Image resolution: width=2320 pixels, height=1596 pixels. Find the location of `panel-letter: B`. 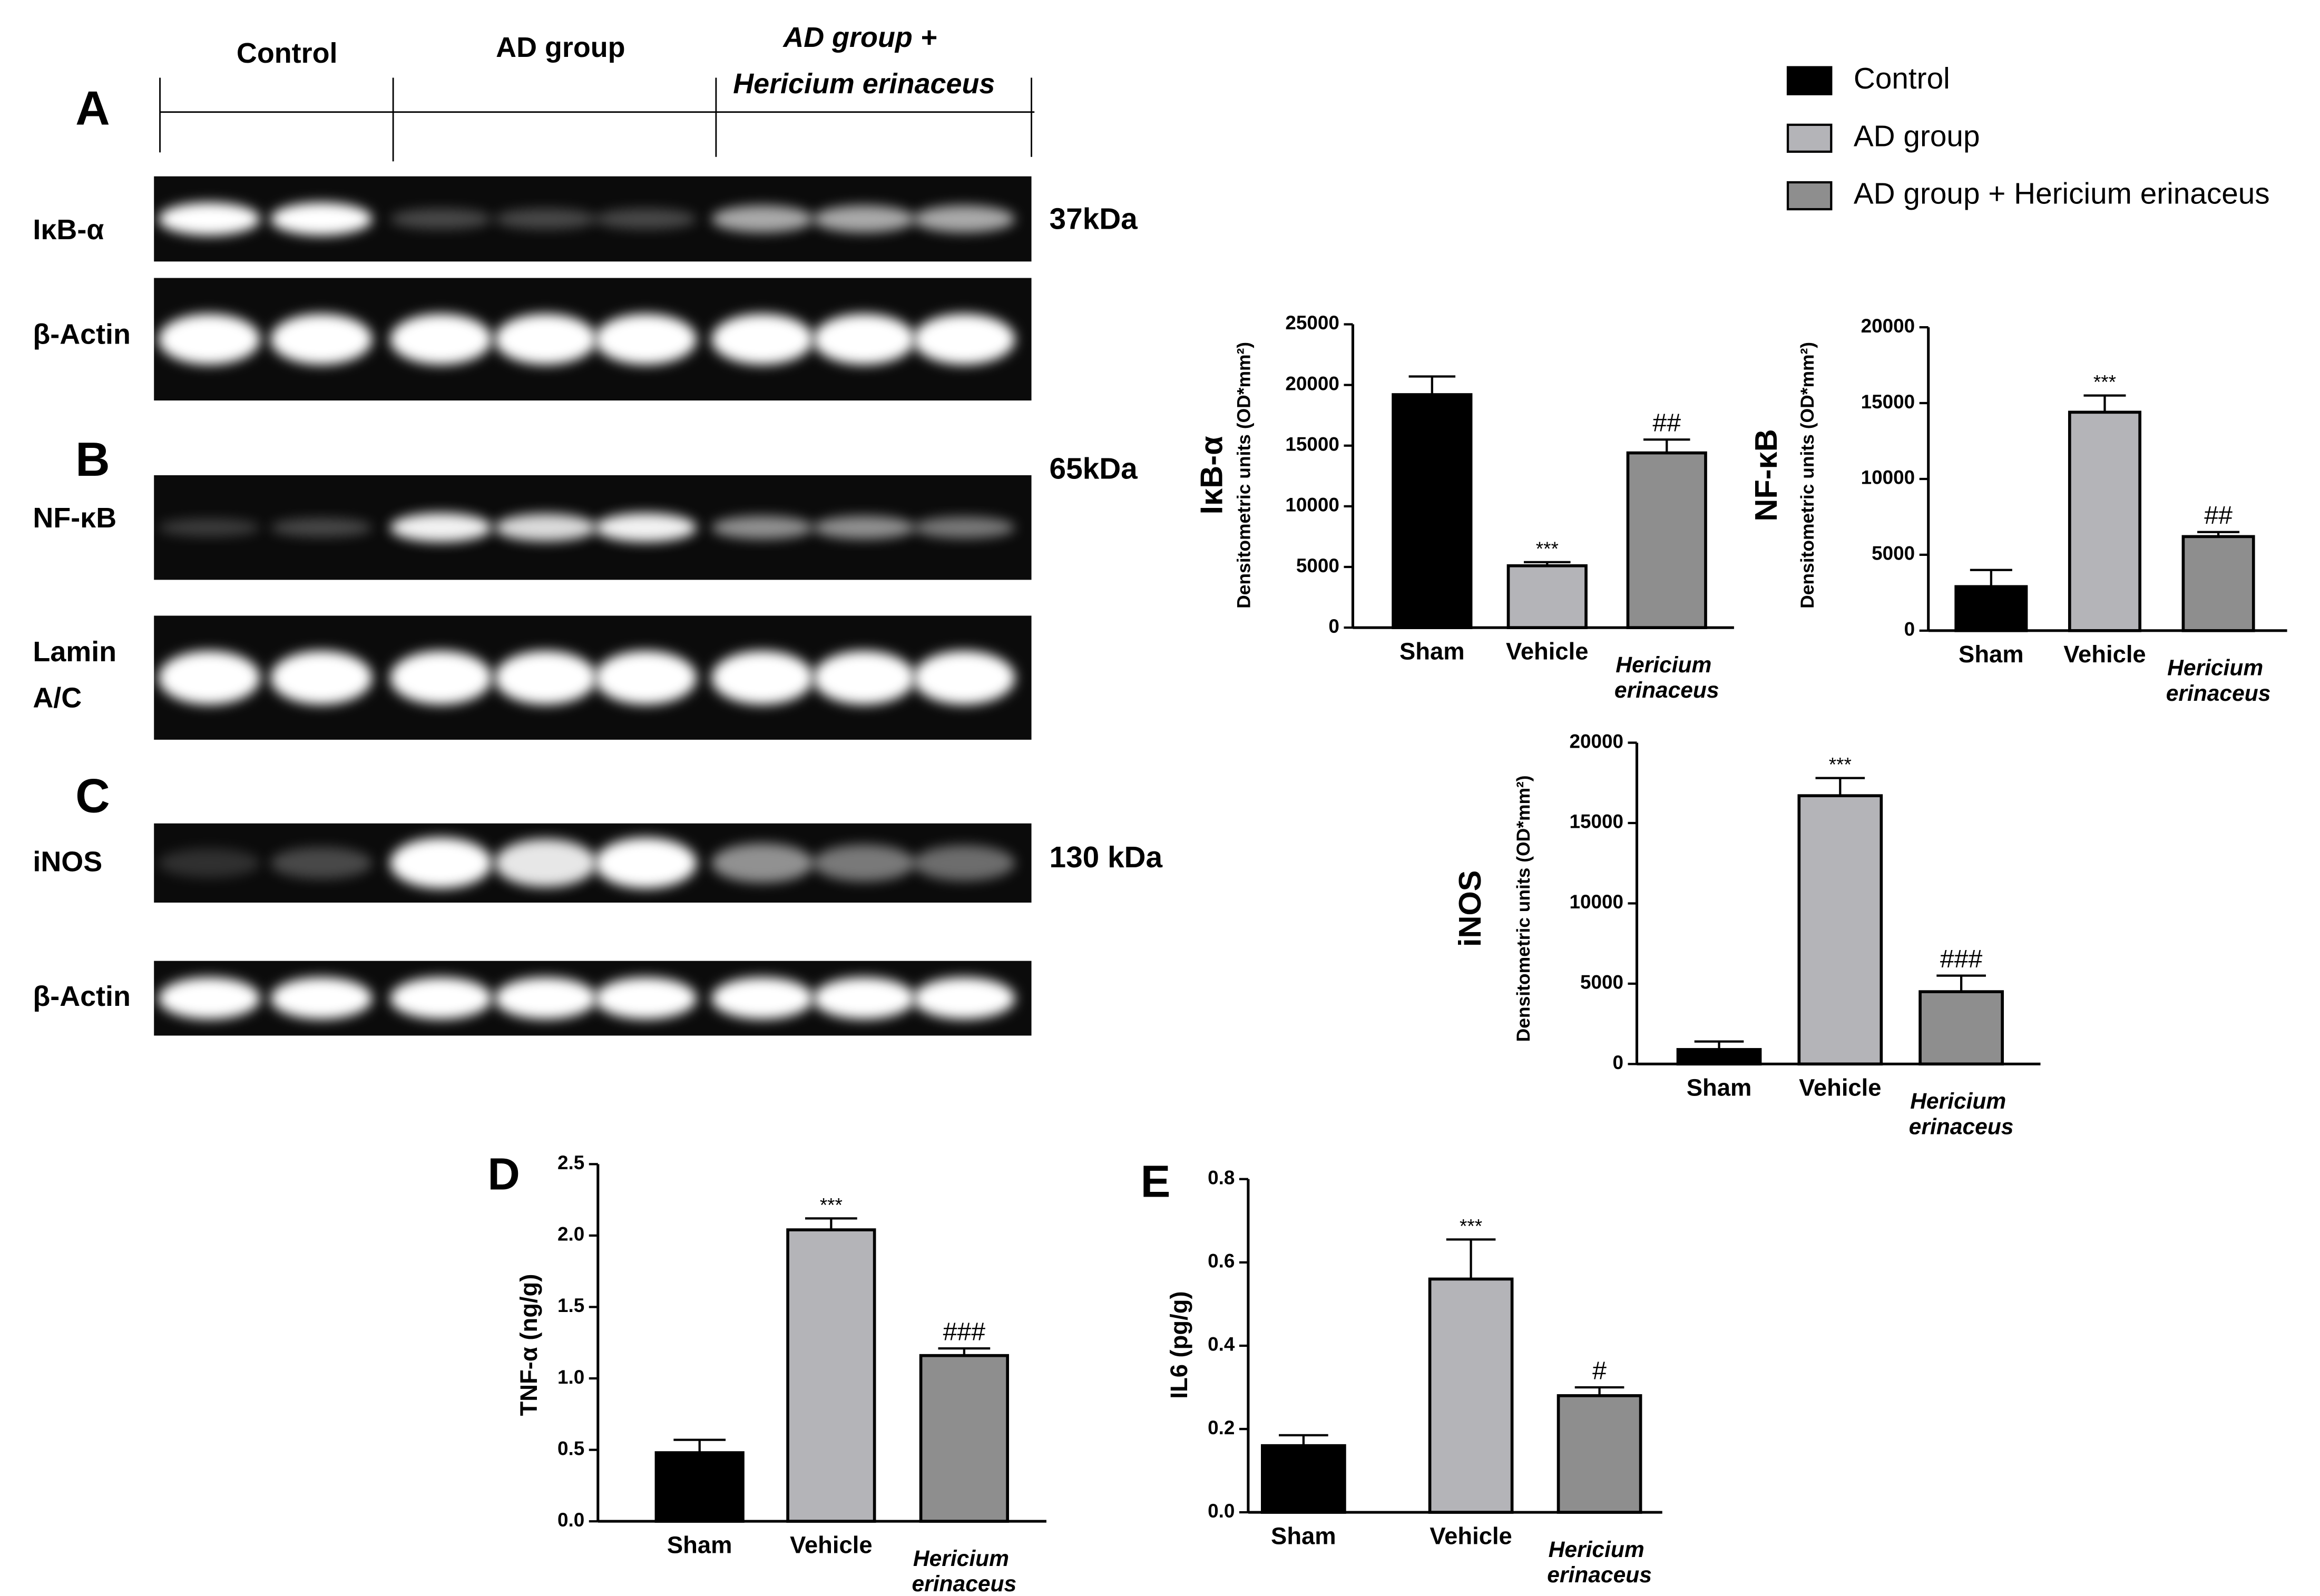

panel-letter: B is located at coordinates (93, 459).